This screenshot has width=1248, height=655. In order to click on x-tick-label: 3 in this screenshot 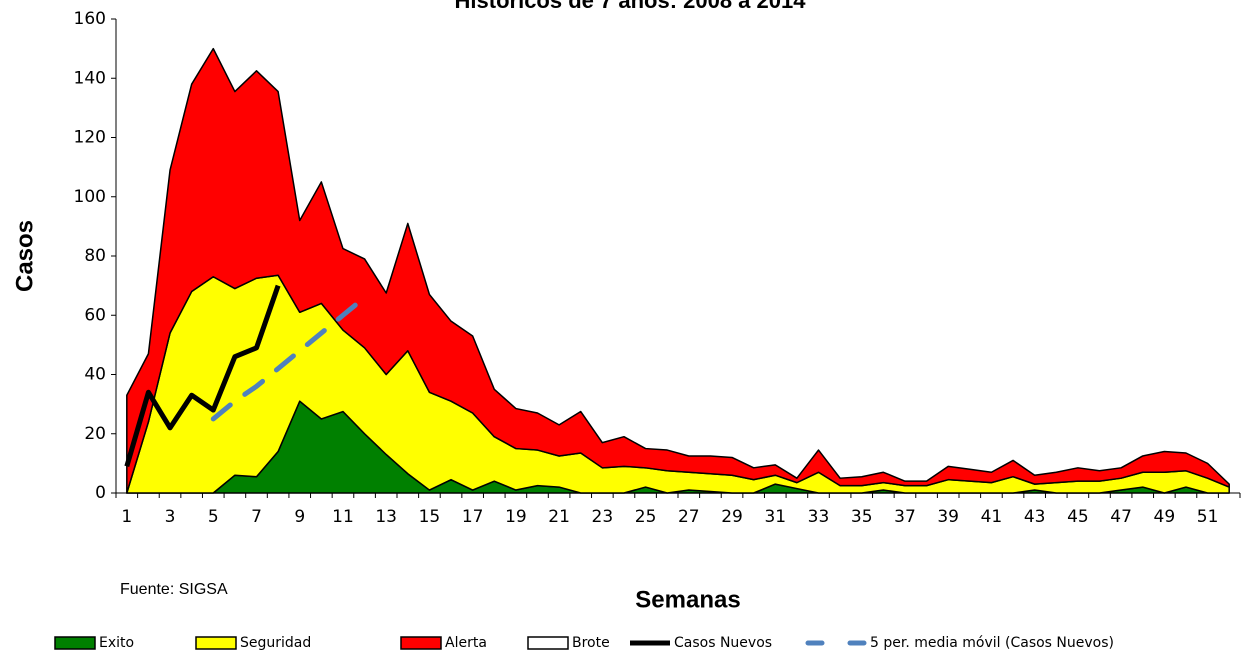, I will do `click(170, 517)`.